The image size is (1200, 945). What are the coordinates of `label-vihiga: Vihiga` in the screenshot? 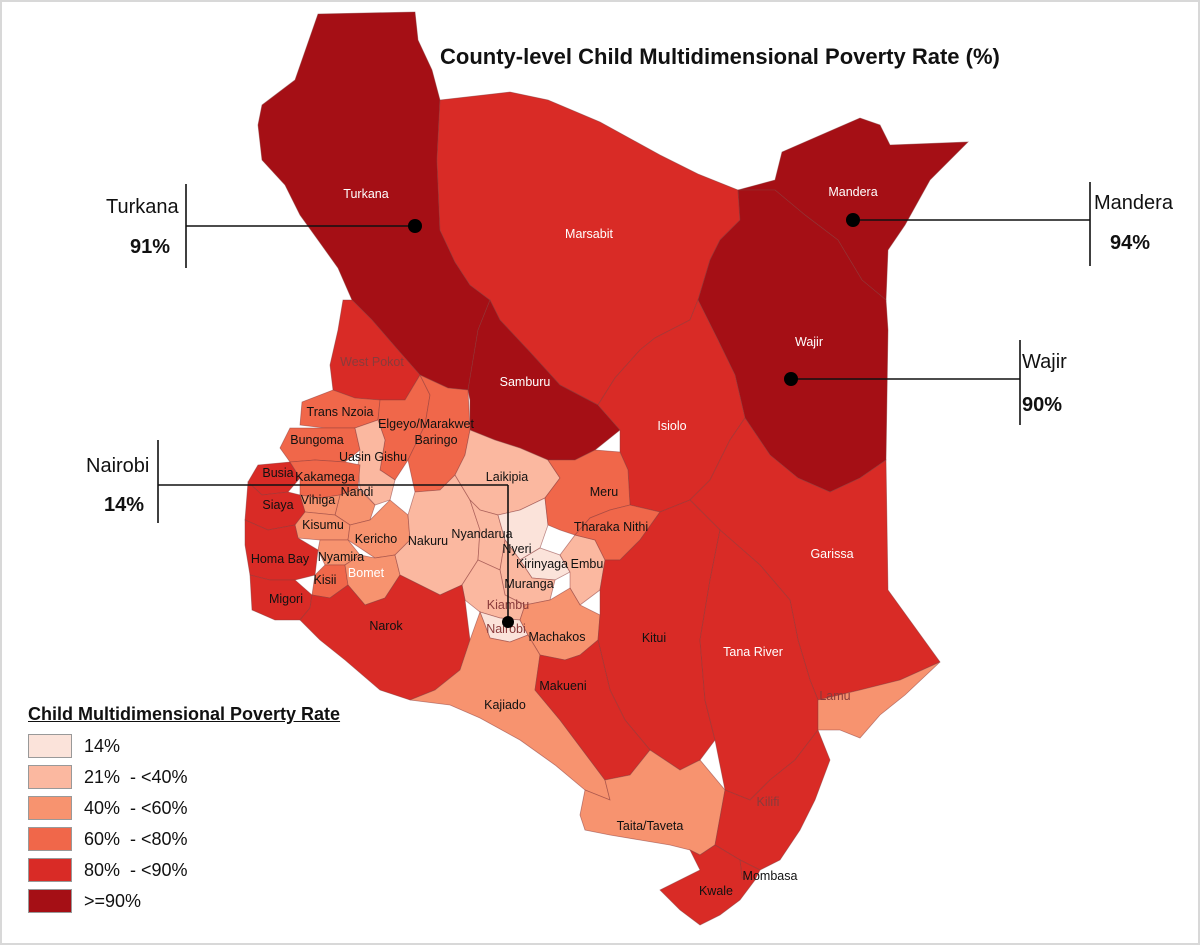 It's located at (318, 500).